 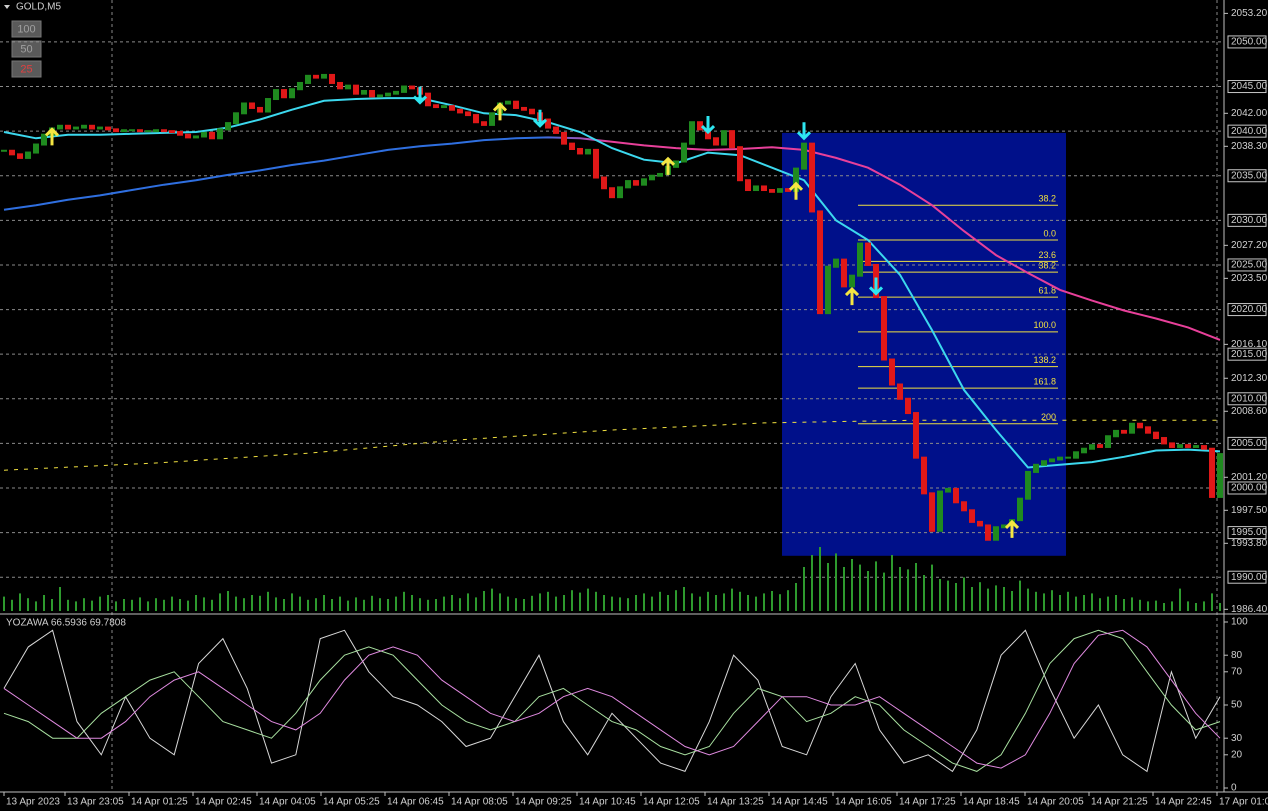 What do you see at coordinates (1044, 381) in the screenshot?
I see `fib-level-label: 161.8` at bounding box center [1044, 381].